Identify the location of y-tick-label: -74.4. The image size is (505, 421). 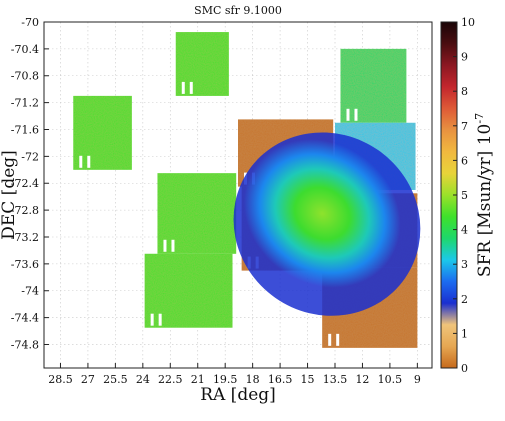
(25, 318).